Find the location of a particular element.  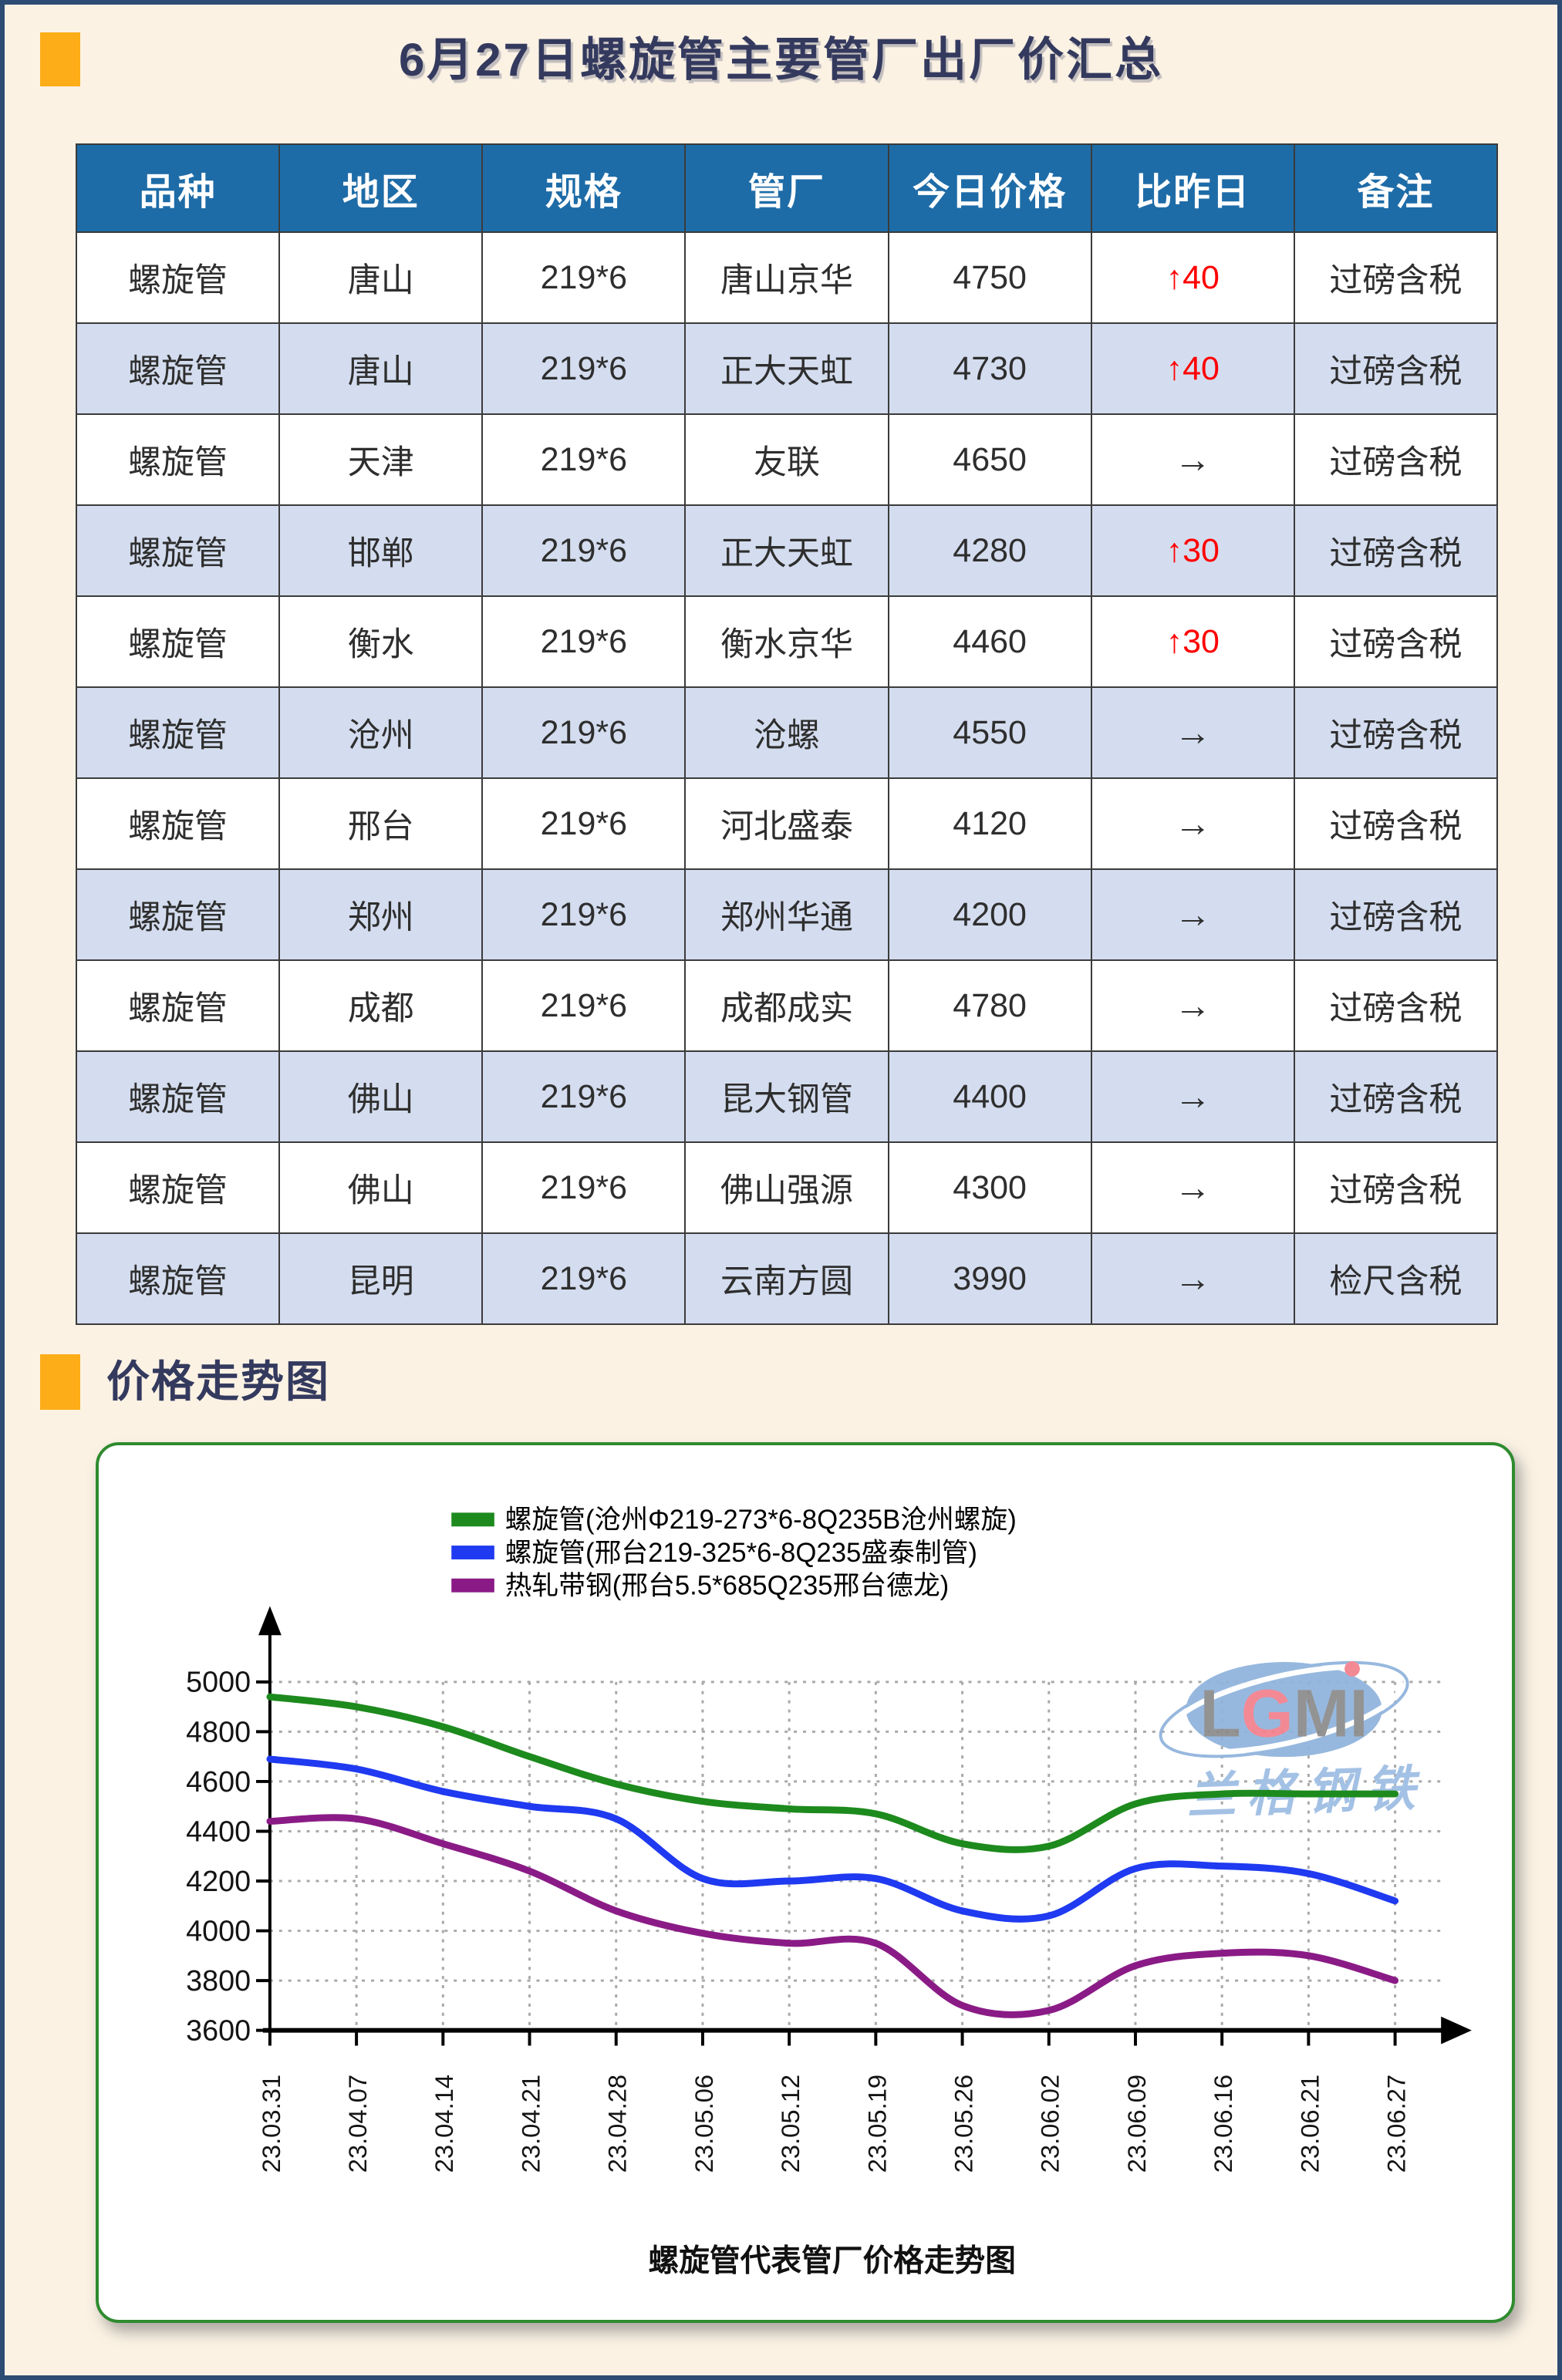

cell: 郑州华通 is located at coordinates (786, 915).